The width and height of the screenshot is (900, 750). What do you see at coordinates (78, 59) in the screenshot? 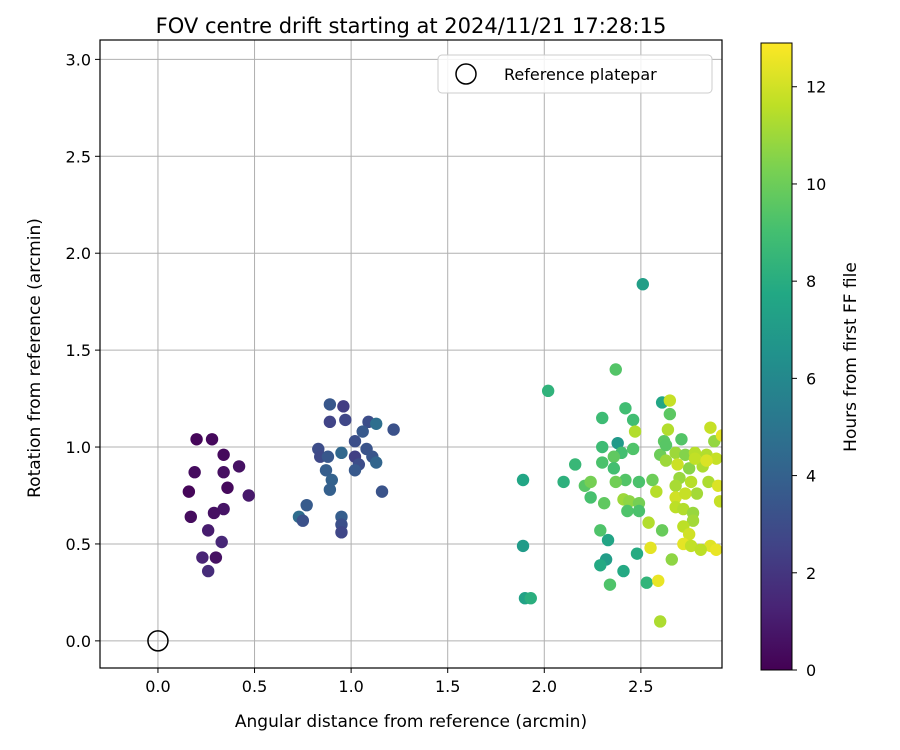
I see `y-tick-label: 3.0` at bounding box center [78, 59].